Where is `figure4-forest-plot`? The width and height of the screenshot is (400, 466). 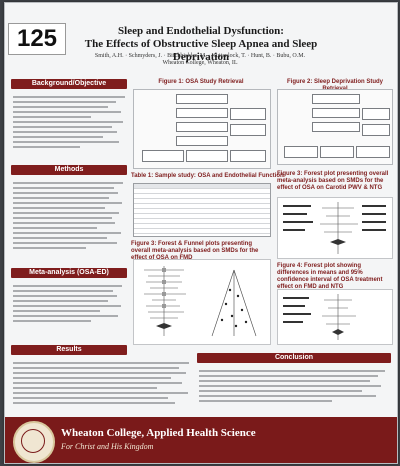 figure4-forest-plot is located at coordinates (335, 317).